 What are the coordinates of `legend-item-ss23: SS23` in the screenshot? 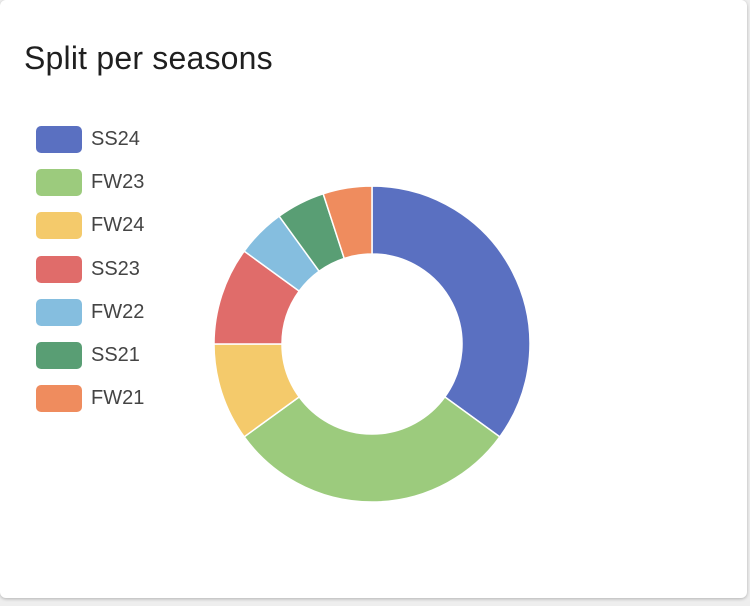 It's located at (90, 269).